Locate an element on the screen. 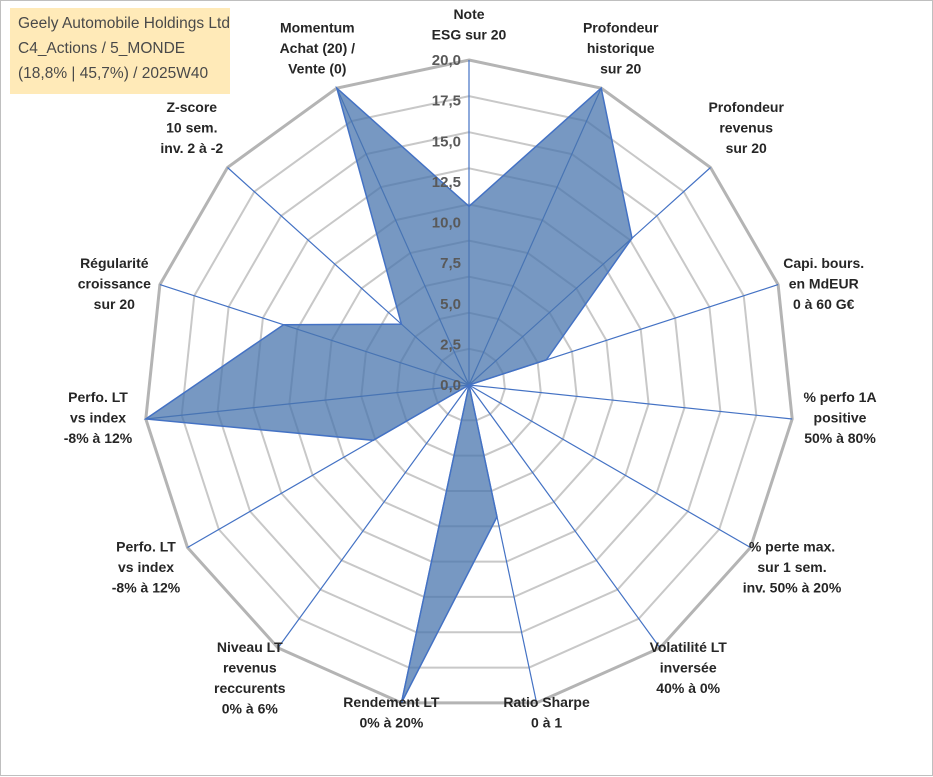 This screenshot has height=777, width=933. axis-label-line: reccurents is located at coordinates (250, 688).